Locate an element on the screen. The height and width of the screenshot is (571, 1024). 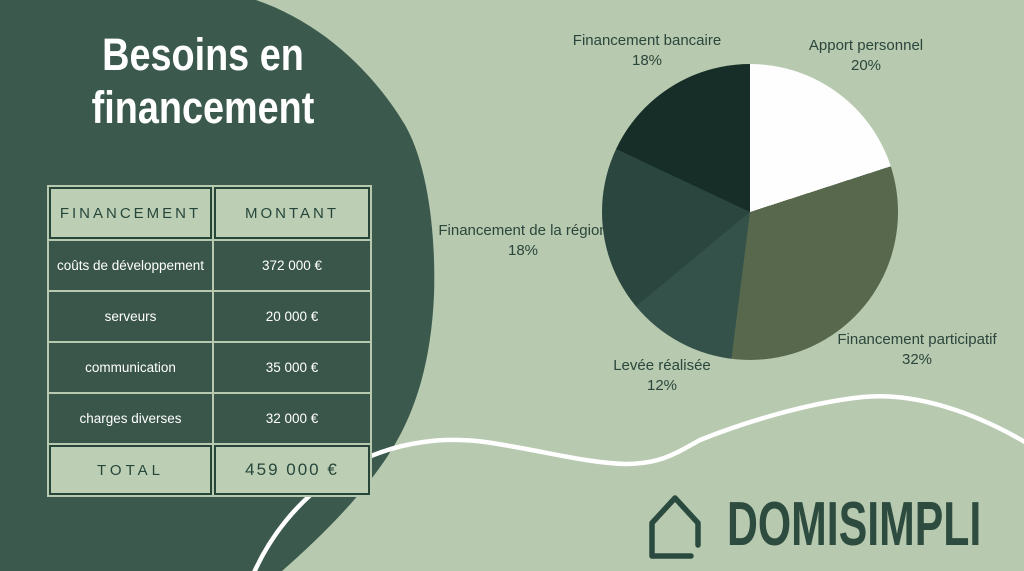
pie-label-text: Financement de la région is located at coordinates (523, 230).